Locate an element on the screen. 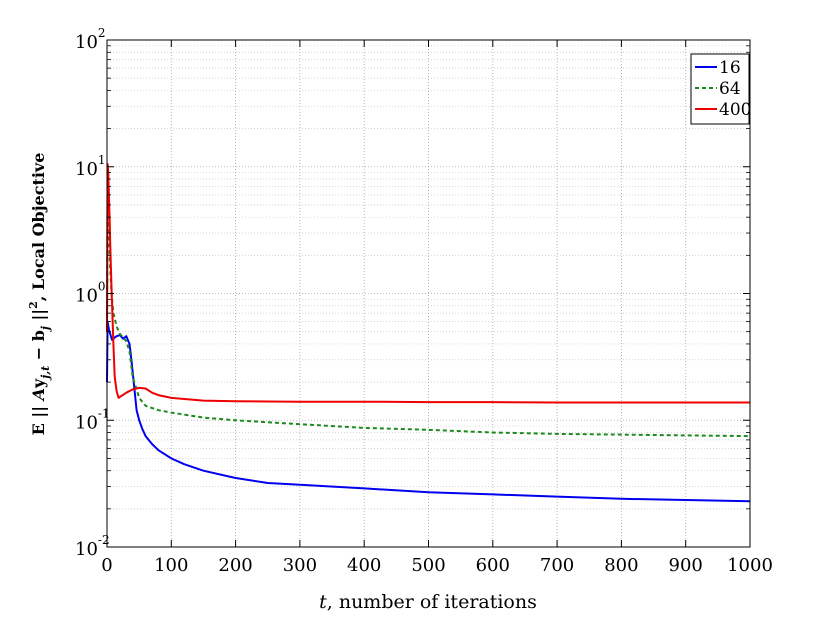 The width and height of the screenshot is (830, 623). y-tick-label: 10⁰ is located at coordinates (90, 293).